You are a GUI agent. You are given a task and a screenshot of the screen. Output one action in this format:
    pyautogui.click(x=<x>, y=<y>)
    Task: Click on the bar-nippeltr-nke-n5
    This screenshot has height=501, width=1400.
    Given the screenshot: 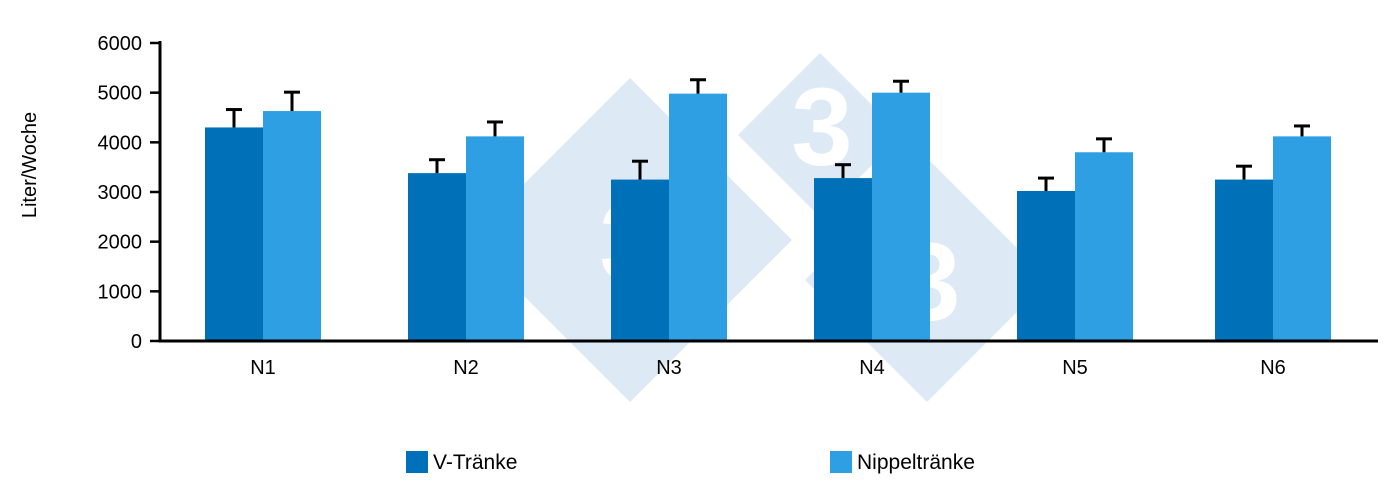 What is the action you would take?
    pyautogui.click(x=1104, y=246)
    